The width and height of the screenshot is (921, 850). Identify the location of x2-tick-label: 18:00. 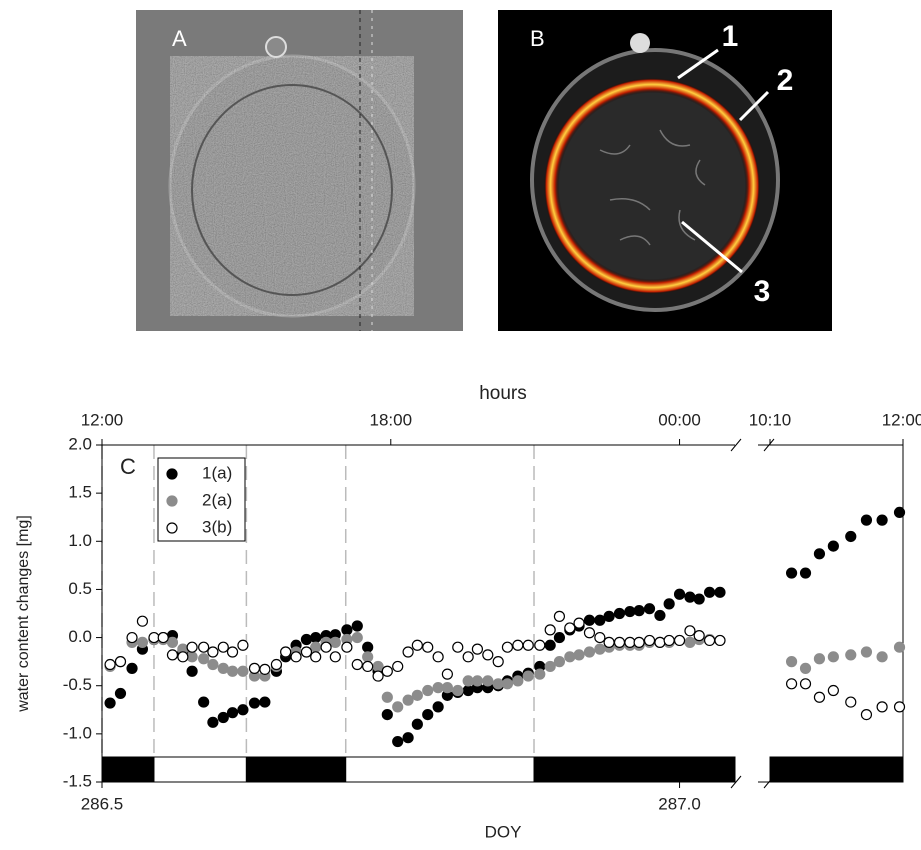
(391, 419).